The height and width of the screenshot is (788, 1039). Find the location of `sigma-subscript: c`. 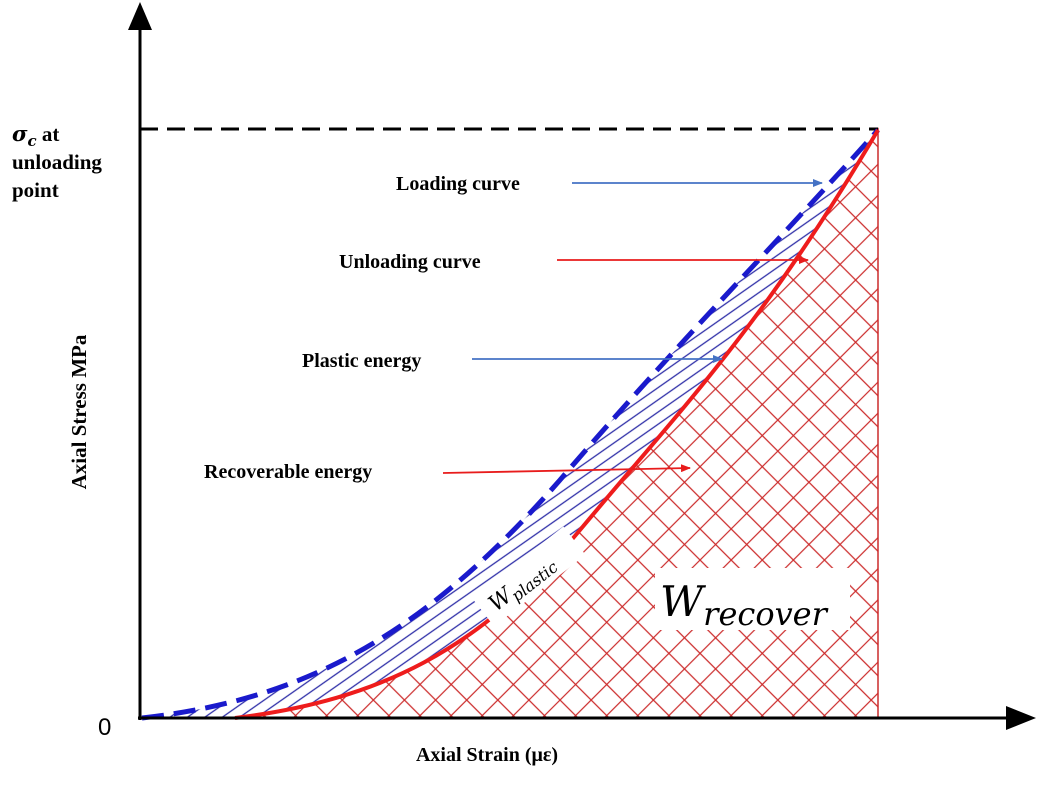

sigma-subscript: c is located at coordinates (31, 141).